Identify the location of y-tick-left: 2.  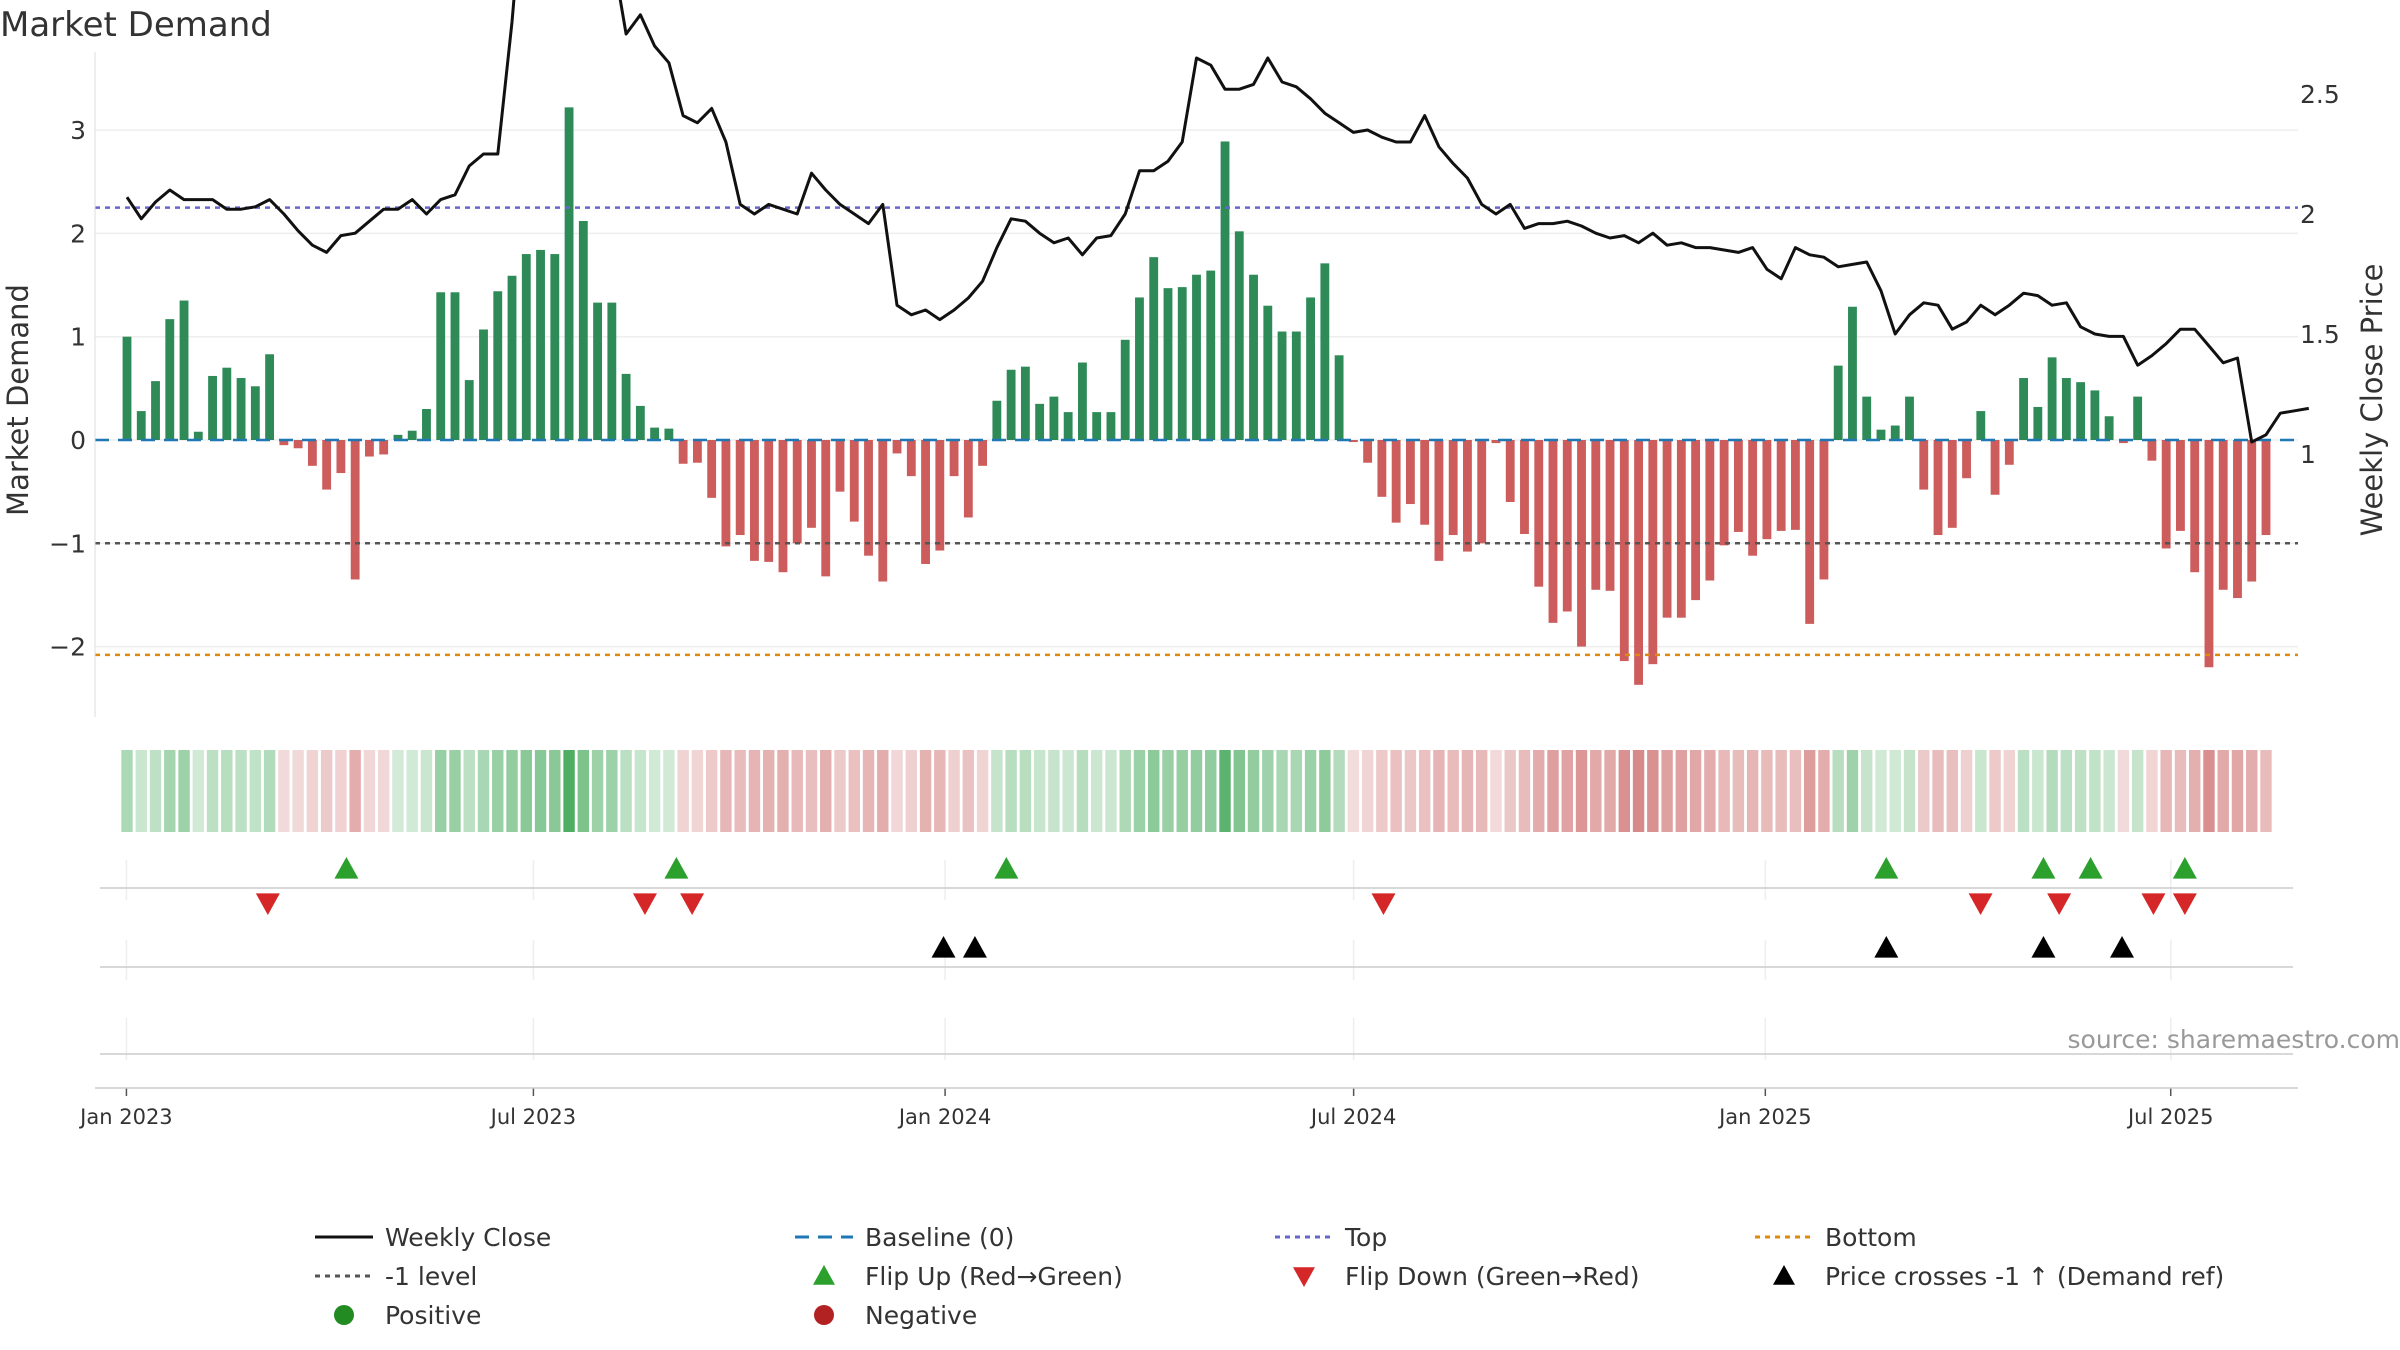
(78, 233).